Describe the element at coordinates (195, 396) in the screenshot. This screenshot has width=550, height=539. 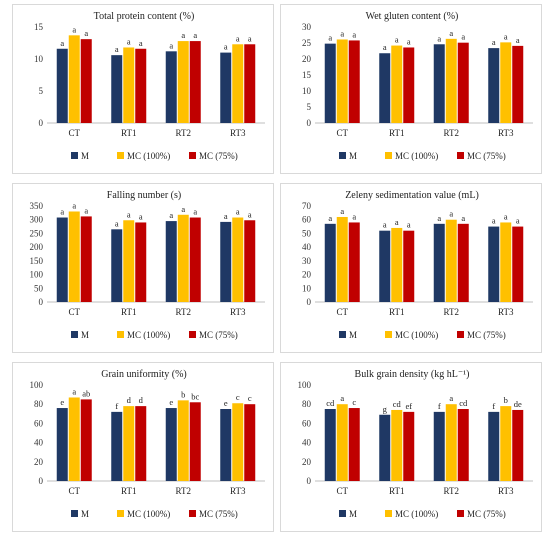
I see `significance-label: bc` at that location.